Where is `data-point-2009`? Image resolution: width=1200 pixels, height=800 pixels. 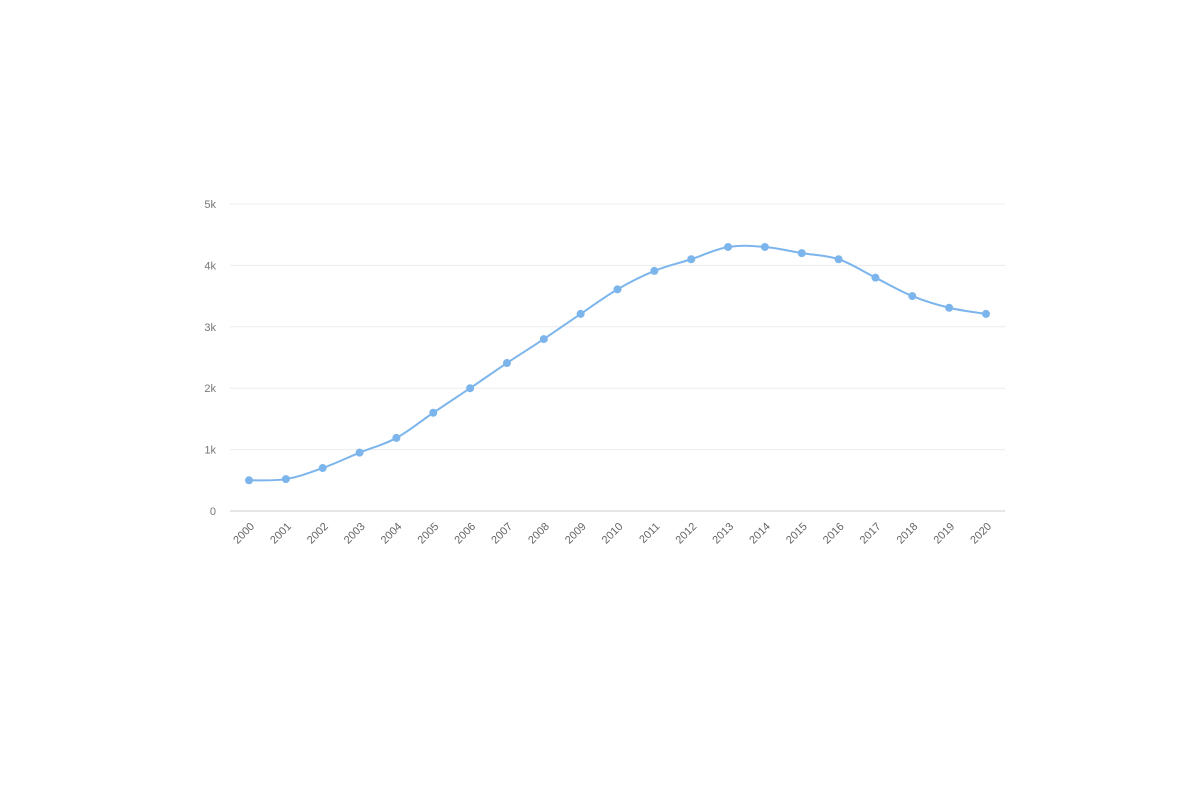 data-point-2009 is located at coordinates (580, 313).